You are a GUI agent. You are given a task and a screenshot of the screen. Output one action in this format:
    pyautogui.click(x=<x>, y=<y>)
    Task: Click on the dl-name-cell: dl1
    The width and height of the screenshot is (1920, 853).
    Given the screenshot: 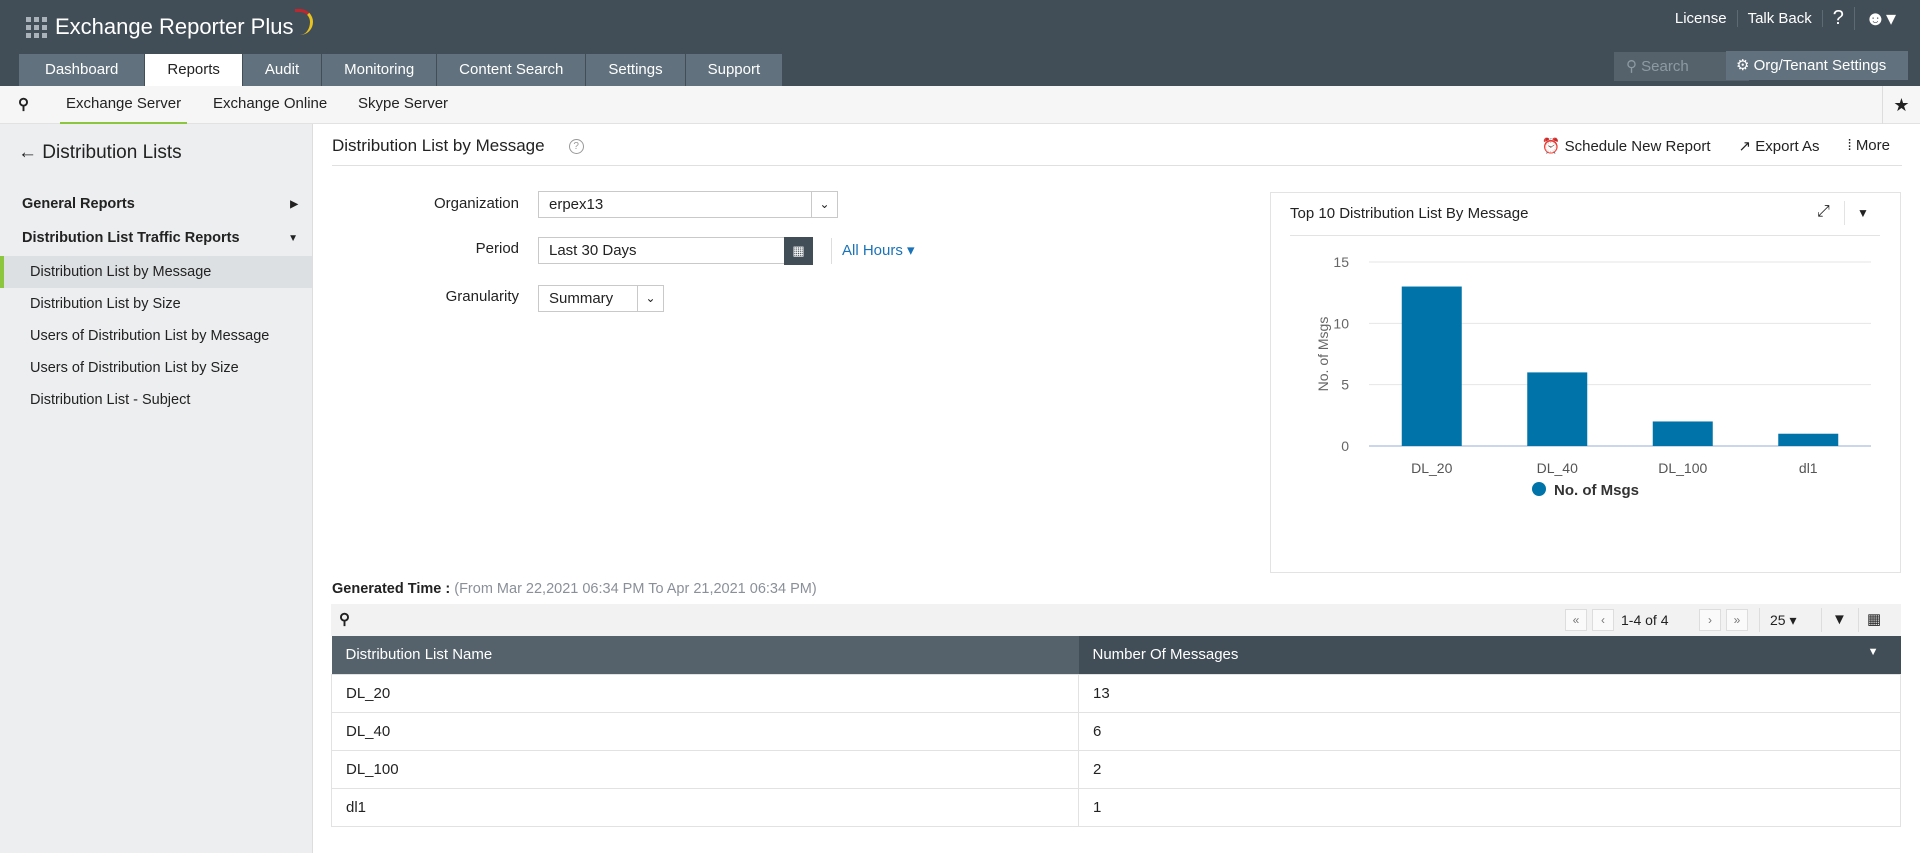 What is the action you would take?
    pyautogui.click(x=705, y=807)
    